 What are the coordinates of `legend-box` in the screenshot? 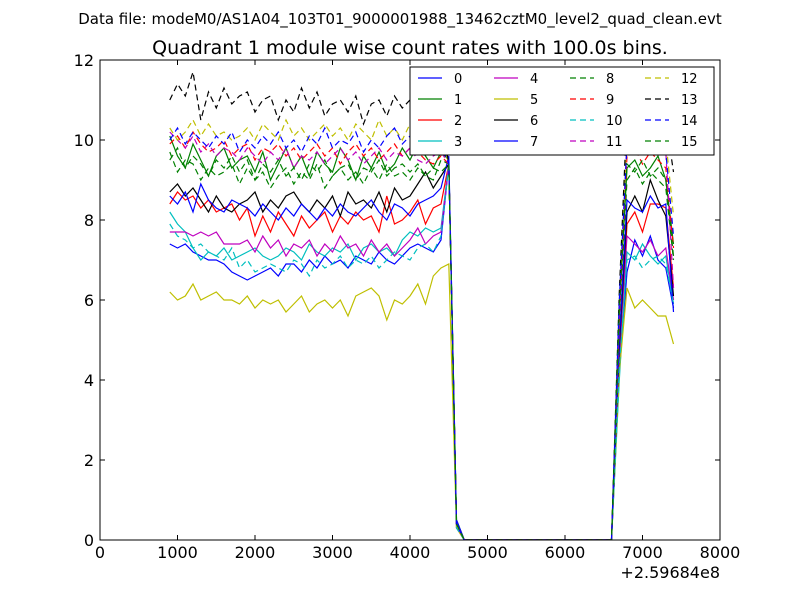 It's located at (562, 111).